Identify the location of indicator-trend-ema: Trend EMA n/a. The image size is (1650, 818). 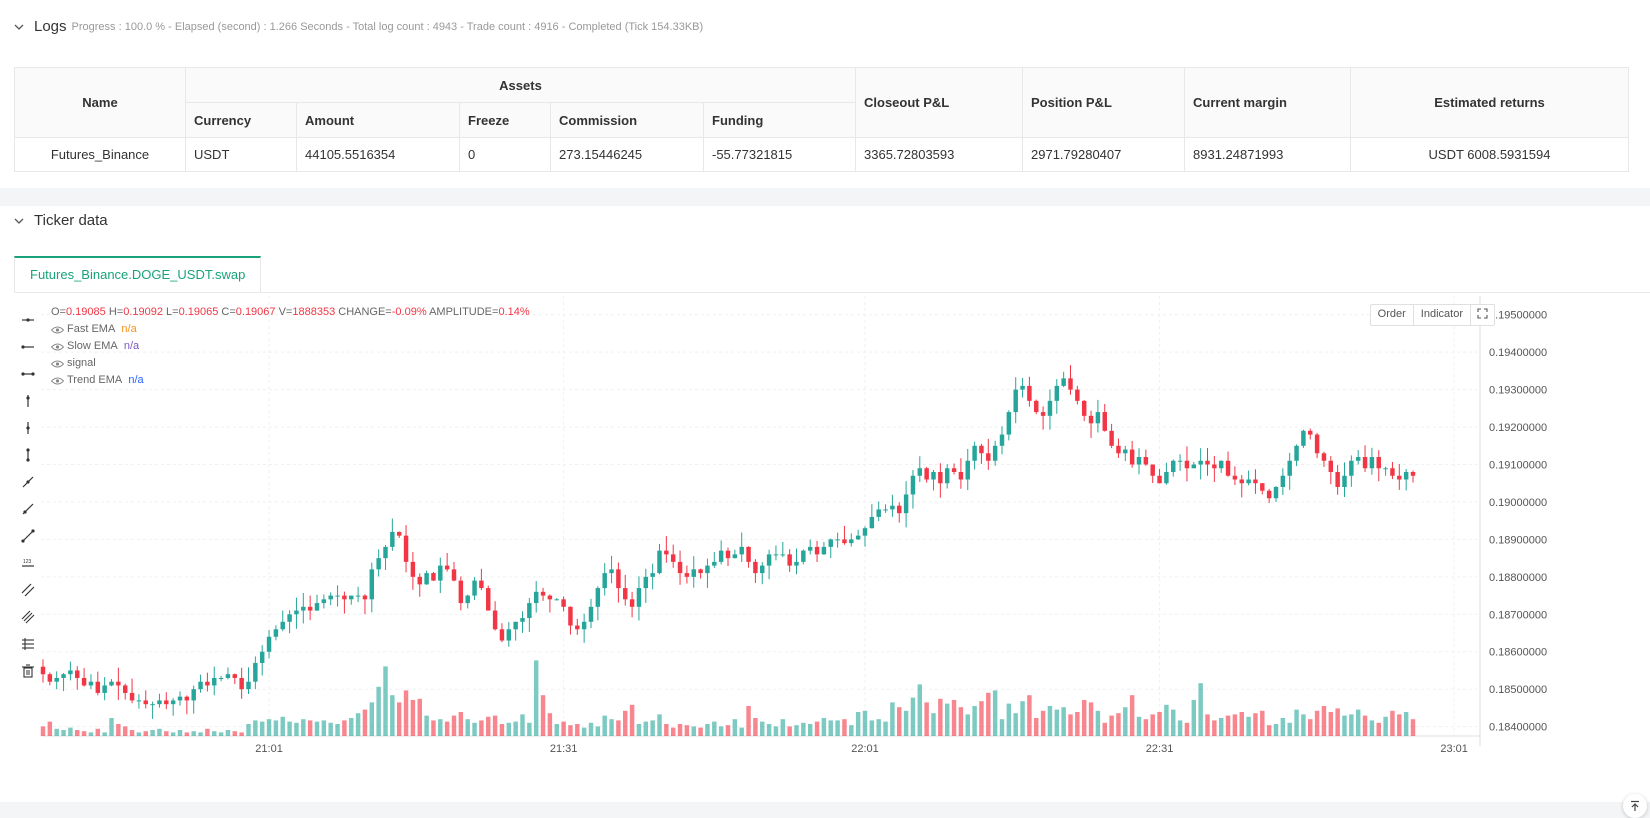
(290, 380).